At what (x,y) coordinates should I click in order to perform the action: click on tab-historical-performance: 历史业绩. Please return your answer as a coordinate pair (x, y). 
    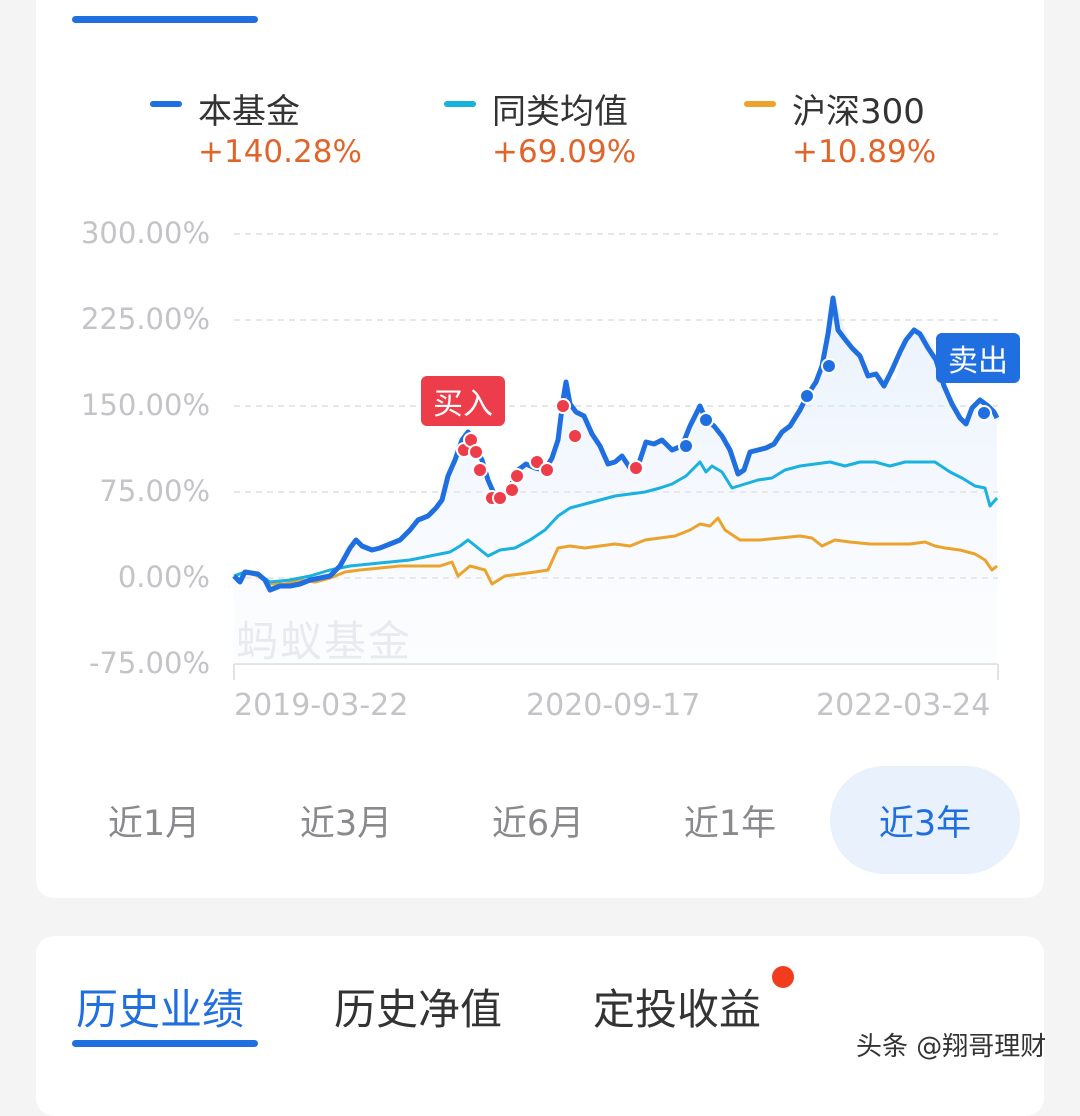
    Looking at the image, I should click on (160, 1009).